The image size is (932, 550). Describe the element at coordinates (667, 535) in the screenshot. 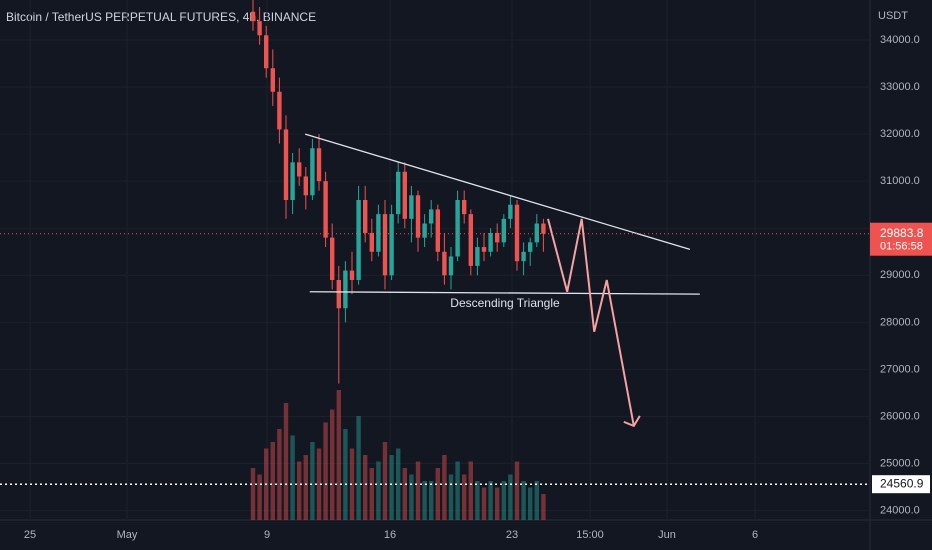

I see `x-tick-label: Jun` at that location.